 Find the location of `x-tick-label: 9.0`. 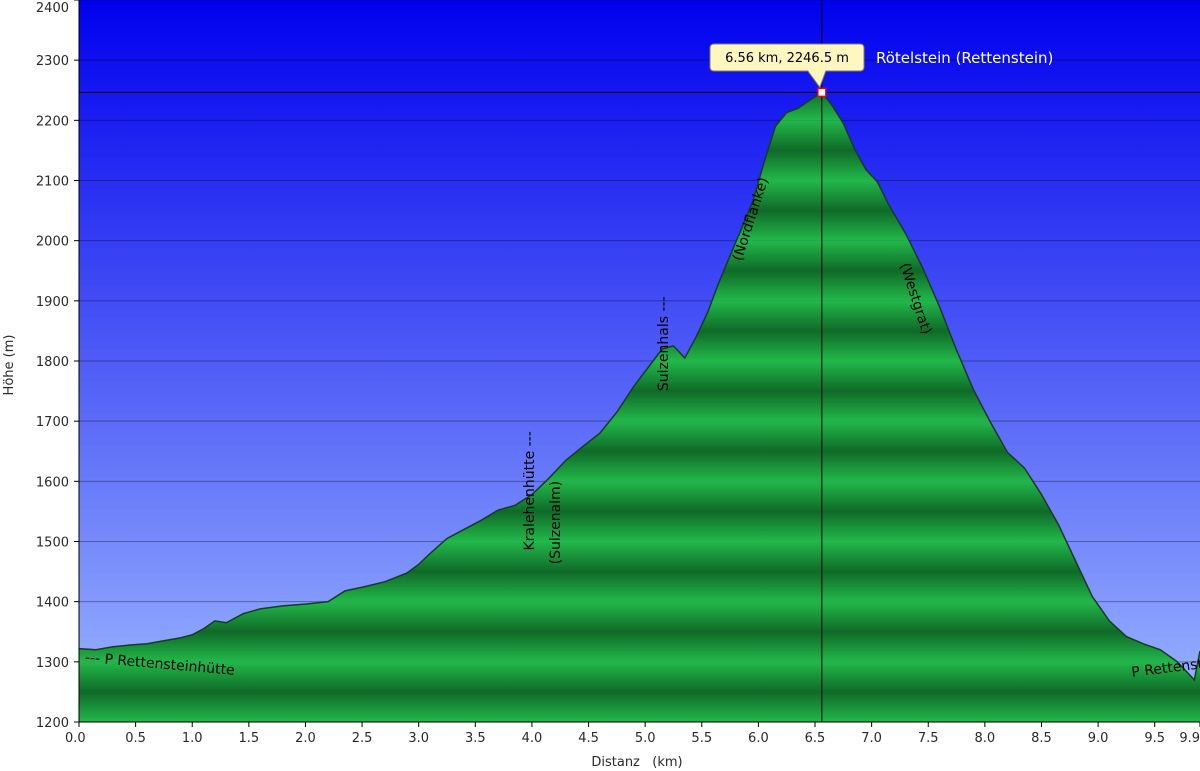

x-tick-label: 9.0 is located at coordinates (1098, 738).